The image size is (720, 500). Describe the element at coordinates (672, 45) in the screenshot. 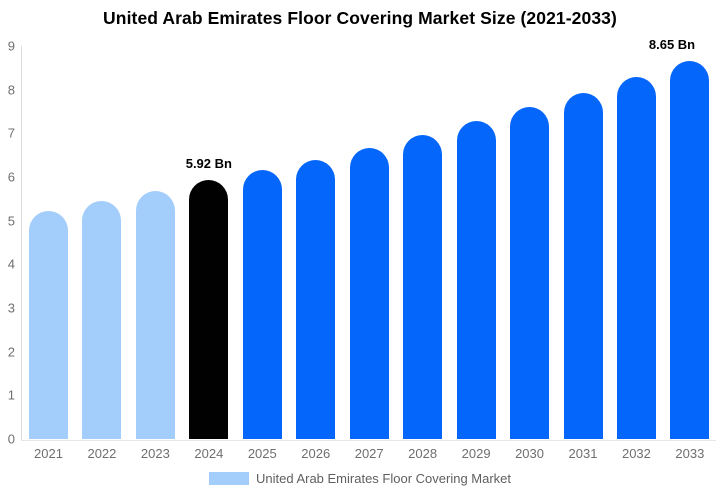

I see `bar-value-label-2033: 8.65 Bn` at that location.